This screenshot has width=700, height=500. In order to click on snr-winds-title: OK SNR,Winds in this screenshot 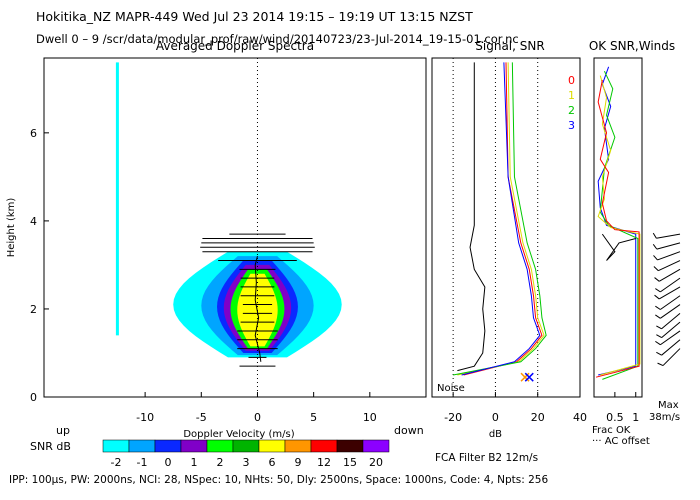, I will do `click(632, 46)`.